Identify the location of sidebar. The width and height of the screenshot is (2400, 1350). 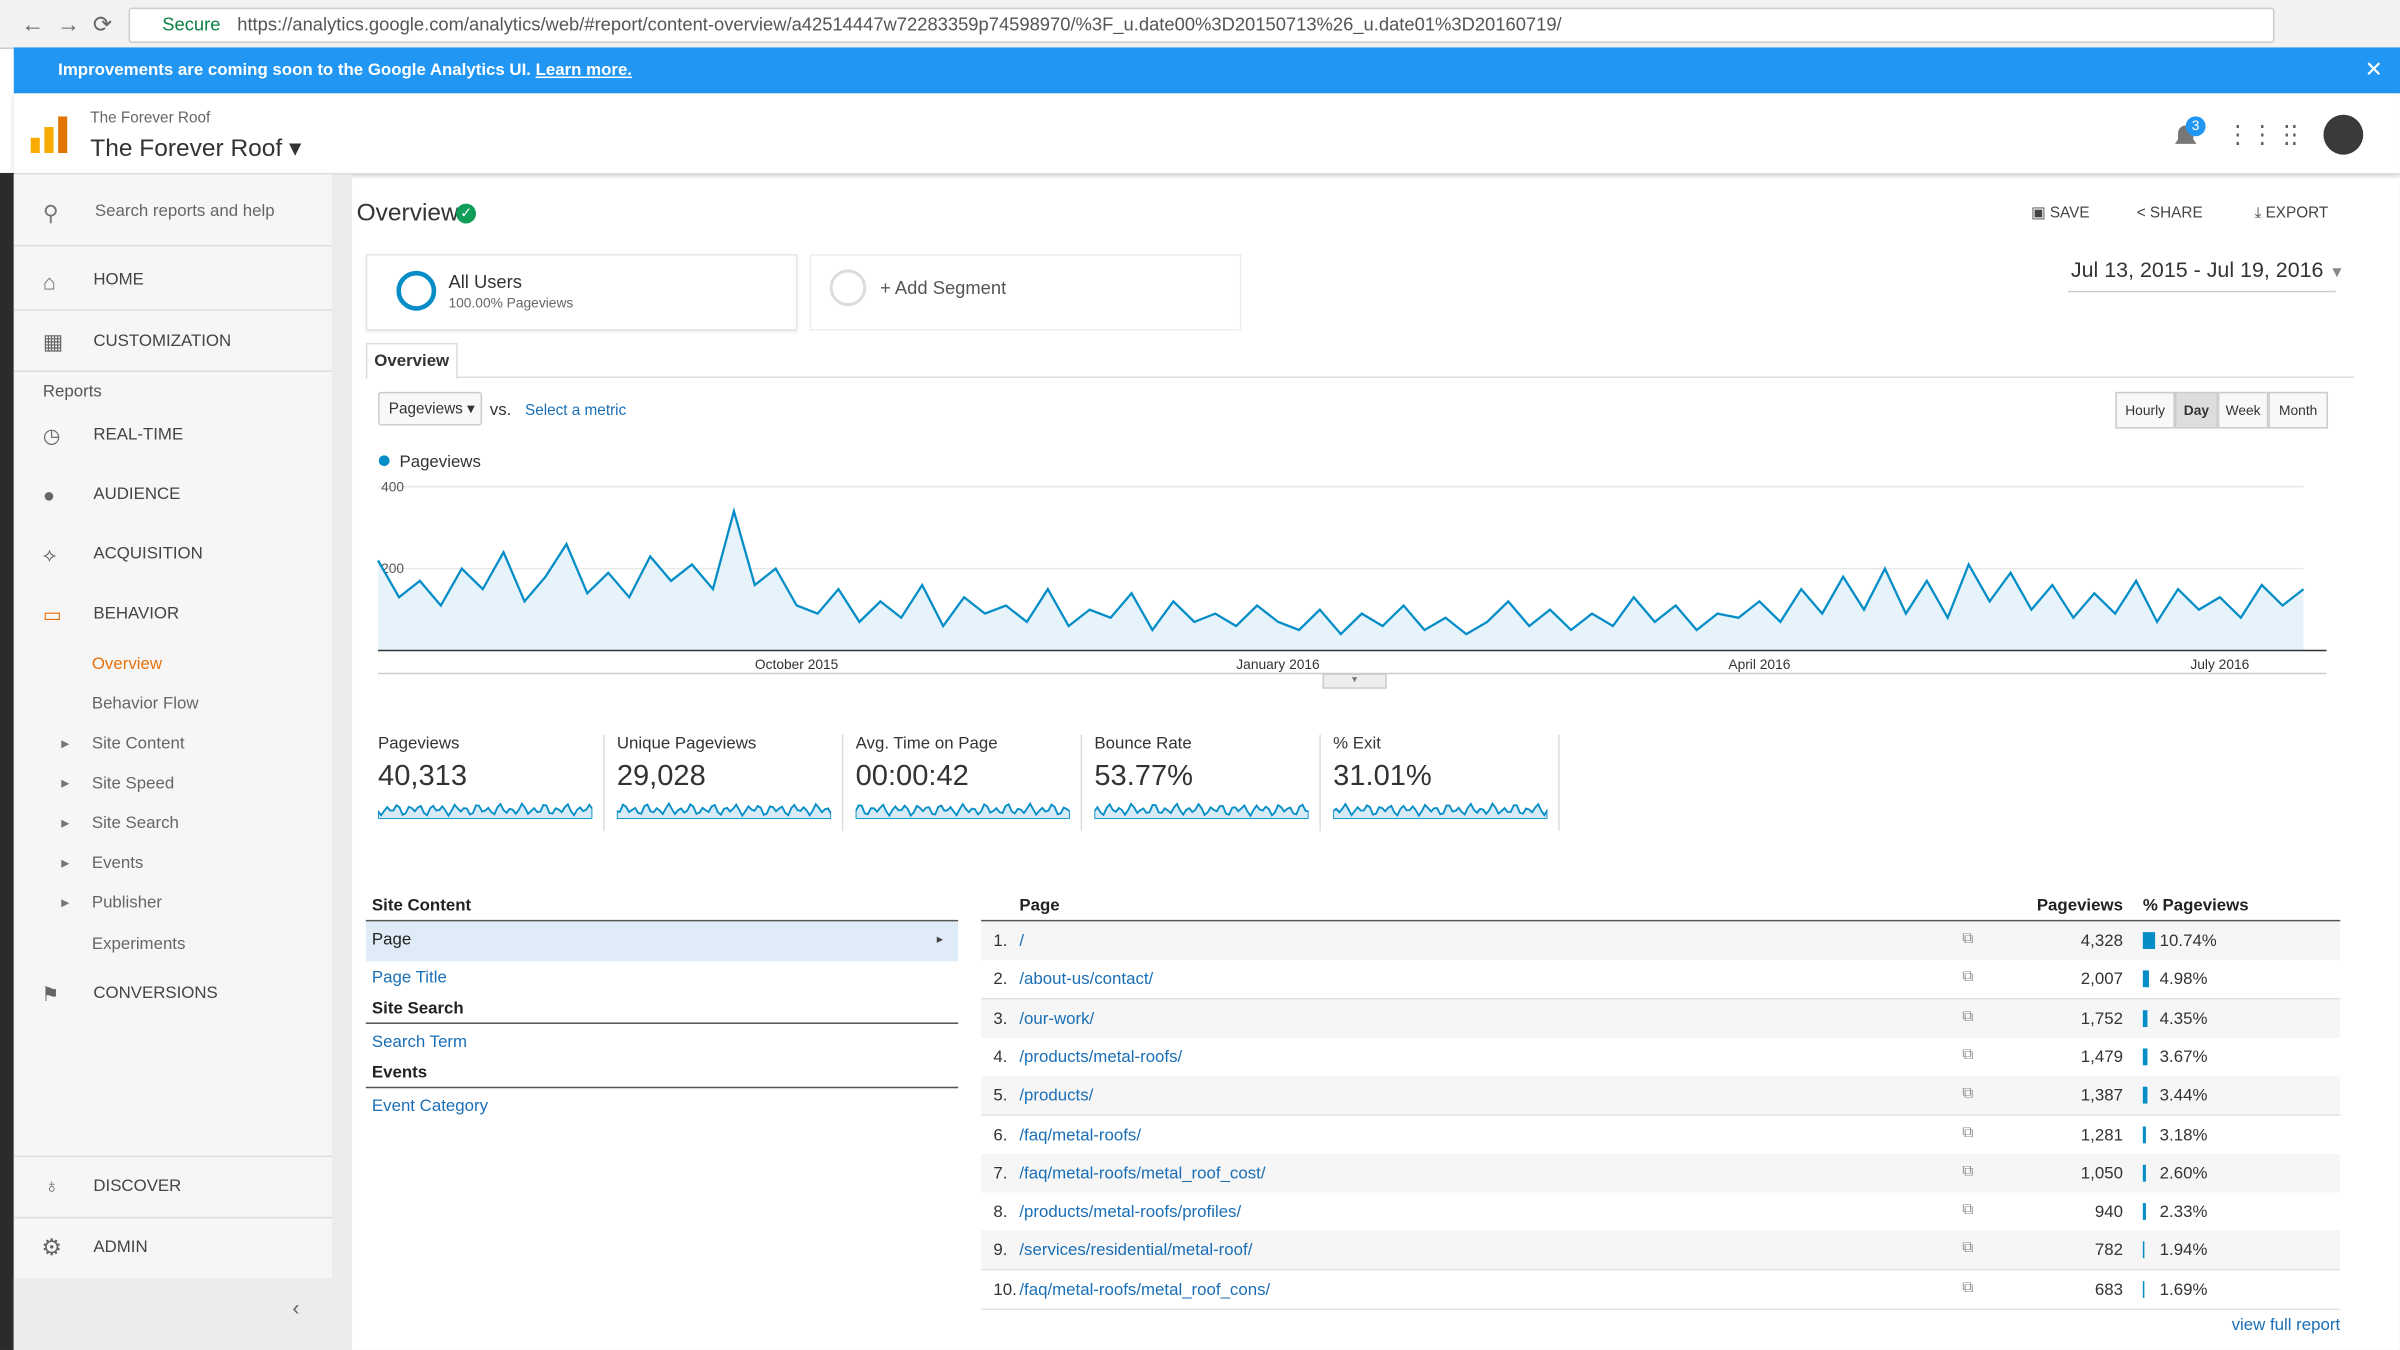
(173, 762).